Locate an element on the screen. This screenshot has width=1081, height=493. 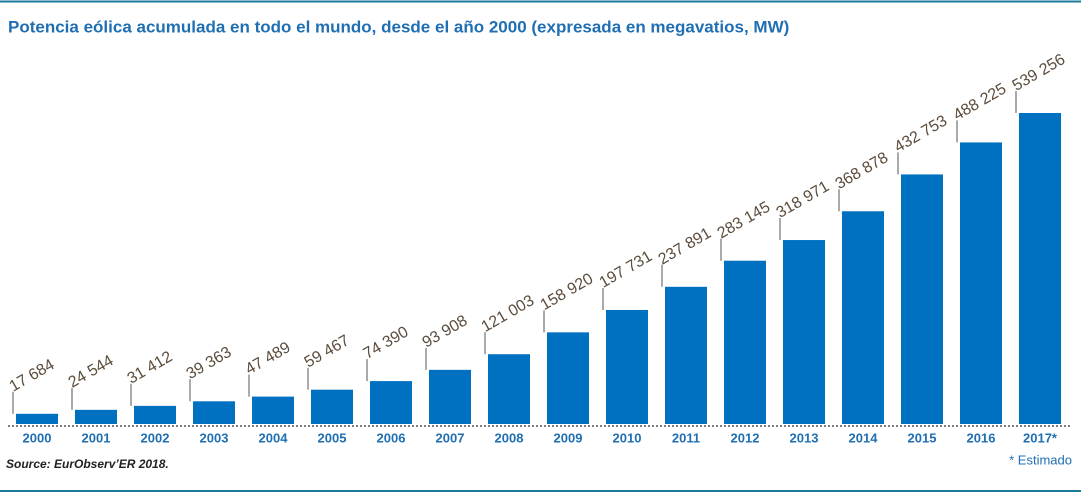
value-label: 237 891 is located at coordinates (685, 247).